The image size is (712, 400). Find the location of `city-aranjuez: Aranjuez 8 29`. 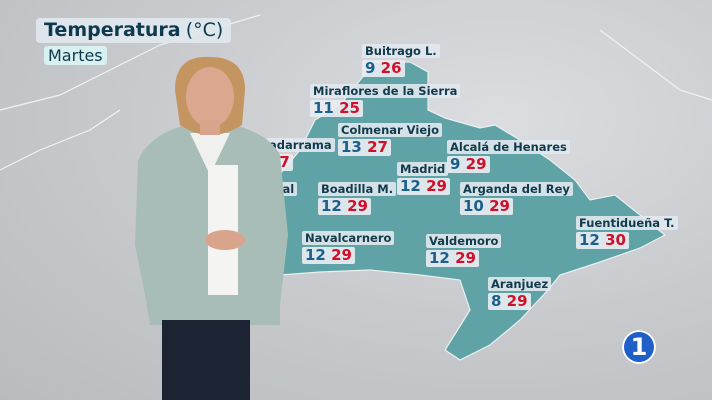

city-aranjuez: Aranjuez 8 29 is located at coordinates (520, 291).